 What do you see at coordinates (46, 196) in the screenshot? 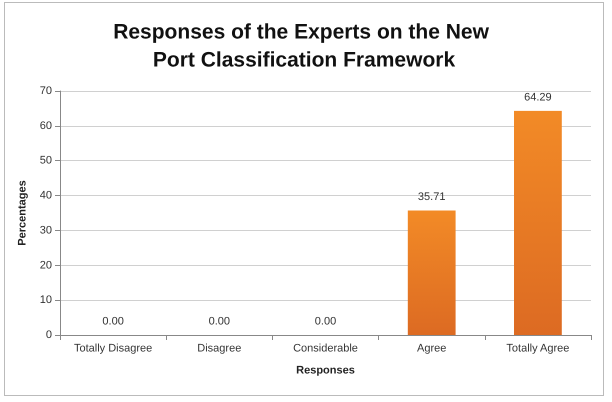
I see `y-tick-label: 40` at bounding box center [46, 196].